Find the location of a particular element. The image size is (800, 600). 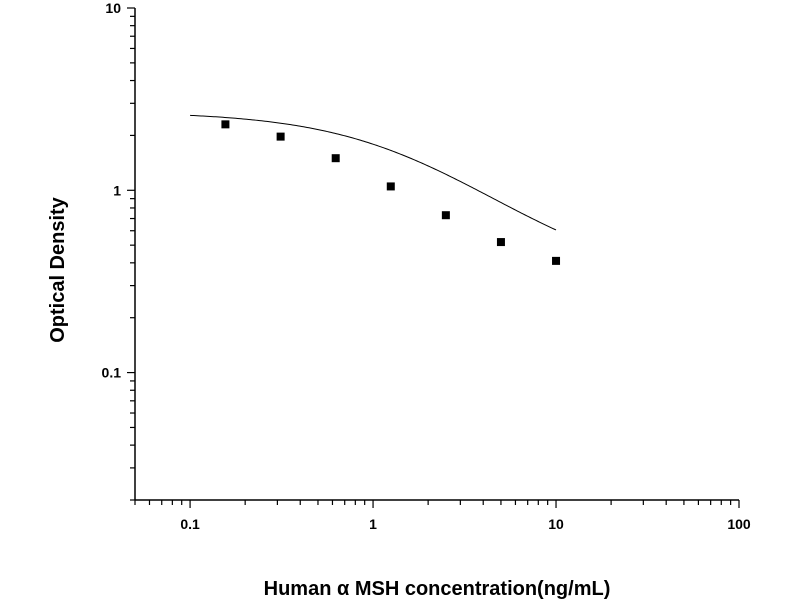

y-tick-label: 10 is located at coordinates (113, 8).